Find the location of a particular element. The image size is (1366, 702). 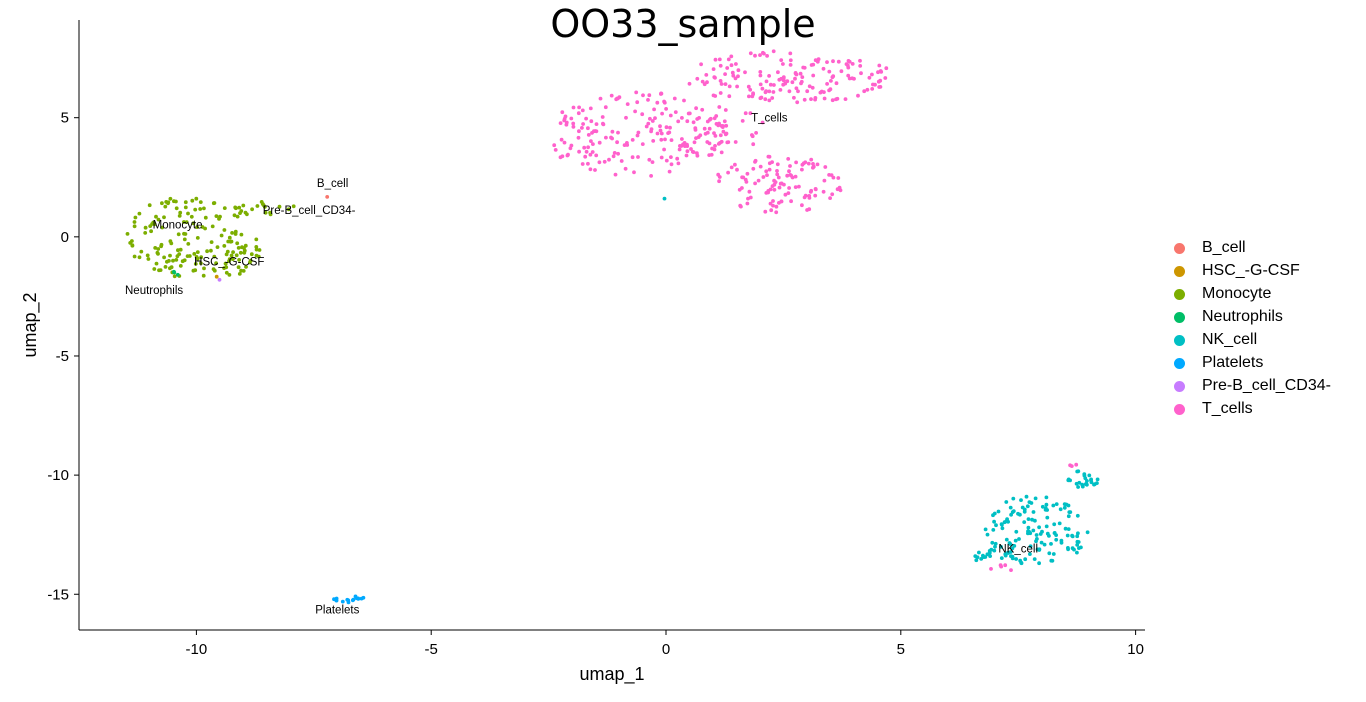

series-HSC_-G-CSF is located at coordinates (216, 276).